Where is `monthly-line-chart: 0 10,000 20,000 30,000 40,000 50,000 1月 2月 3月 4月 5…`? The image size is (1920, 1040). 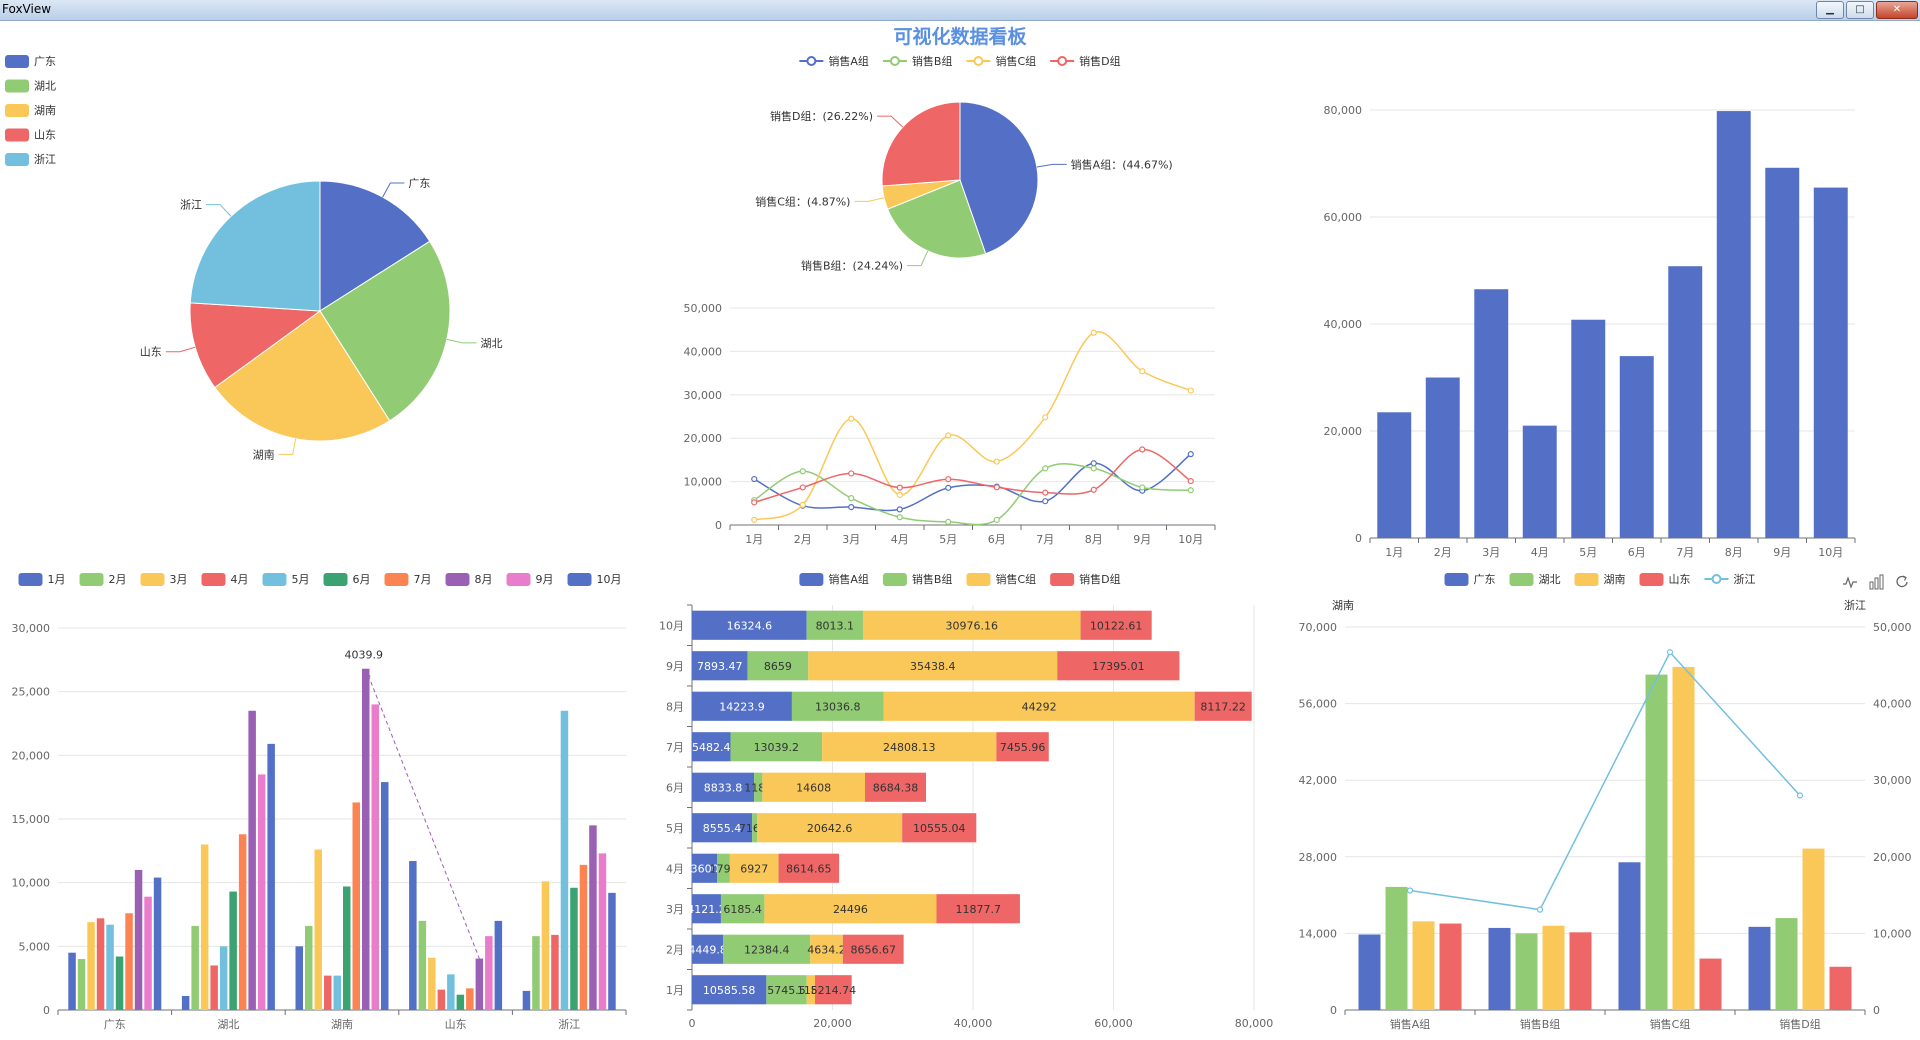
monthly-line-chart: 0 10,000 20,000 30,000 40,000 50,000 1月 2月 3月 4月 5… is located at coordinates (950, 424).